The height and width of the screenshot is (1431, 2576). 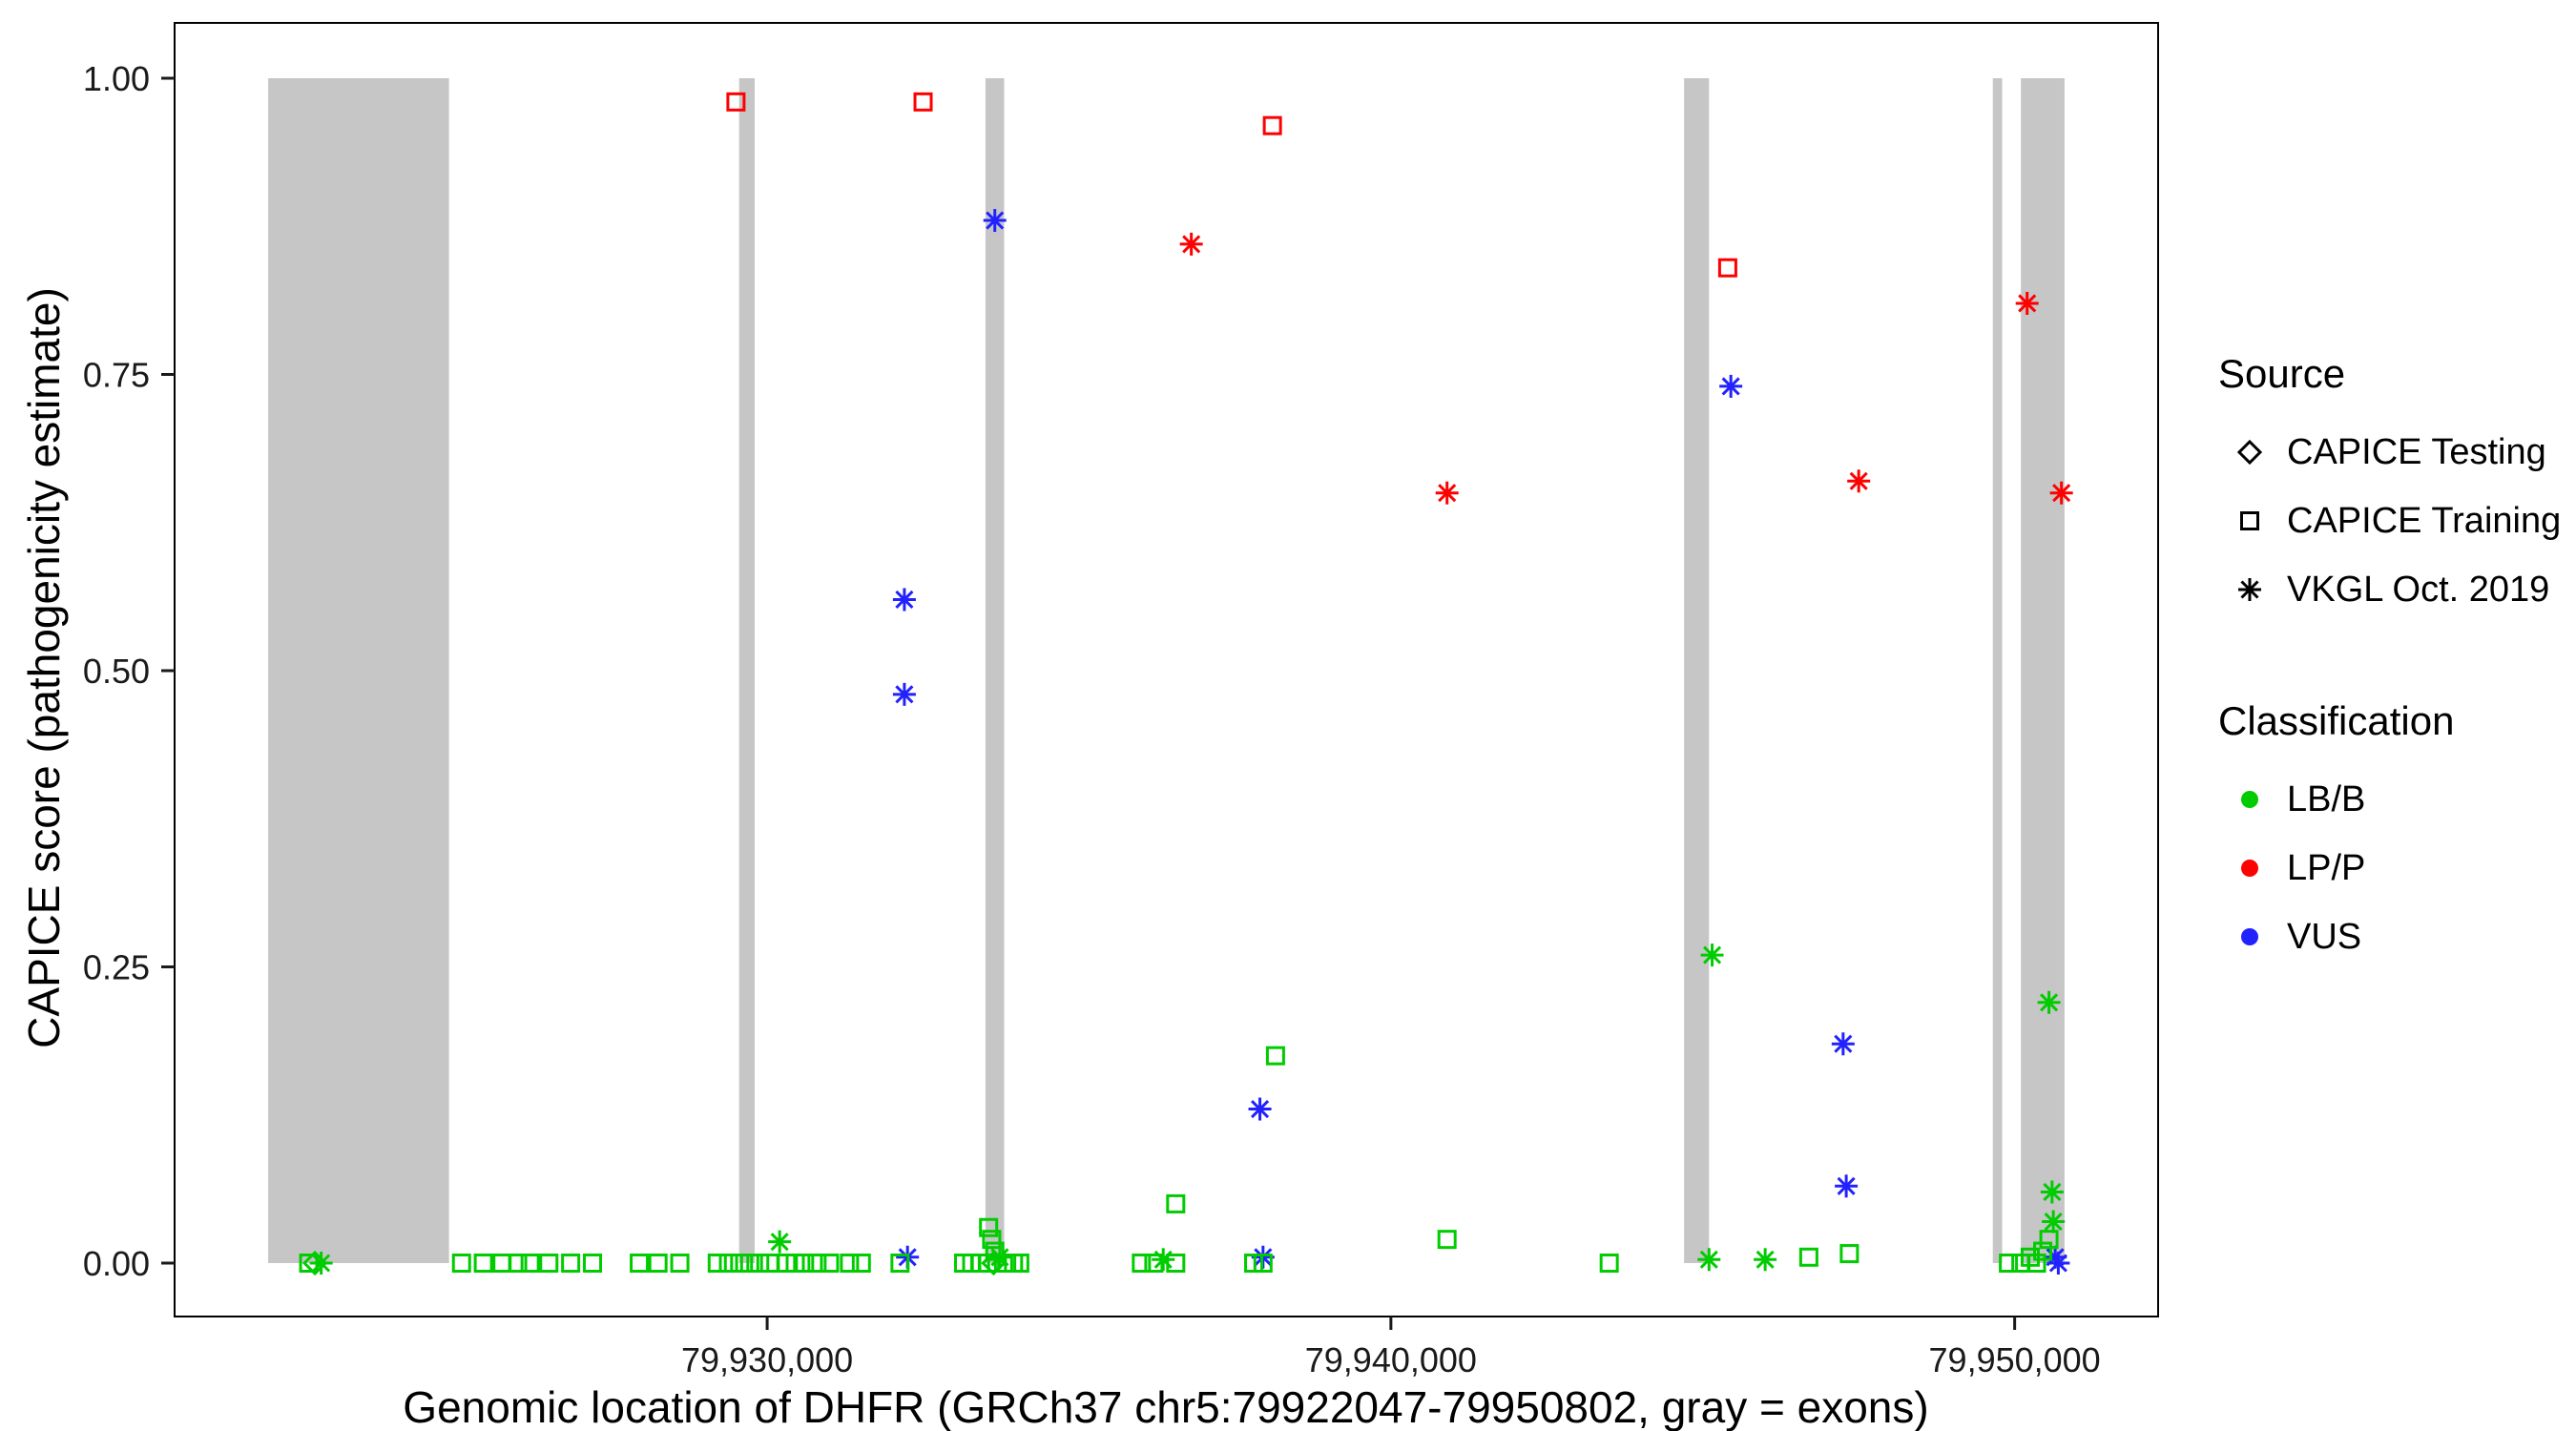 What do you see at coordinates (2326, 867) in the screenshot?
I see `legend-item-label: LP/P` at bounding box center [2326, 867].